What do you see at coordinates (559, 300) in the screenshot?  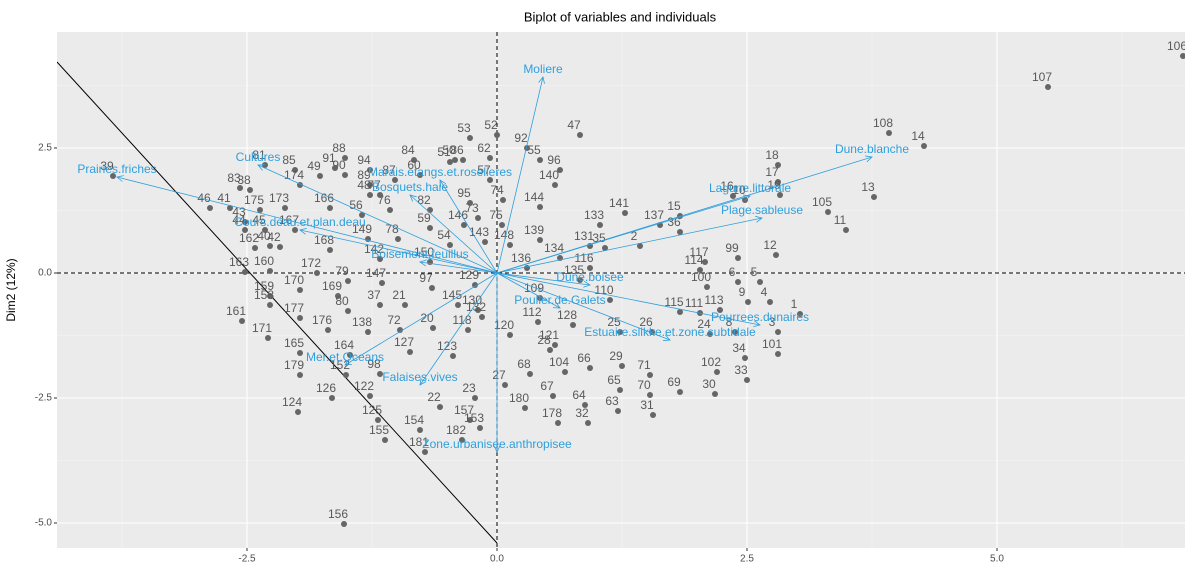 I see `variable-label: Poulier.de.Galets` at bounding box center [559, 300].